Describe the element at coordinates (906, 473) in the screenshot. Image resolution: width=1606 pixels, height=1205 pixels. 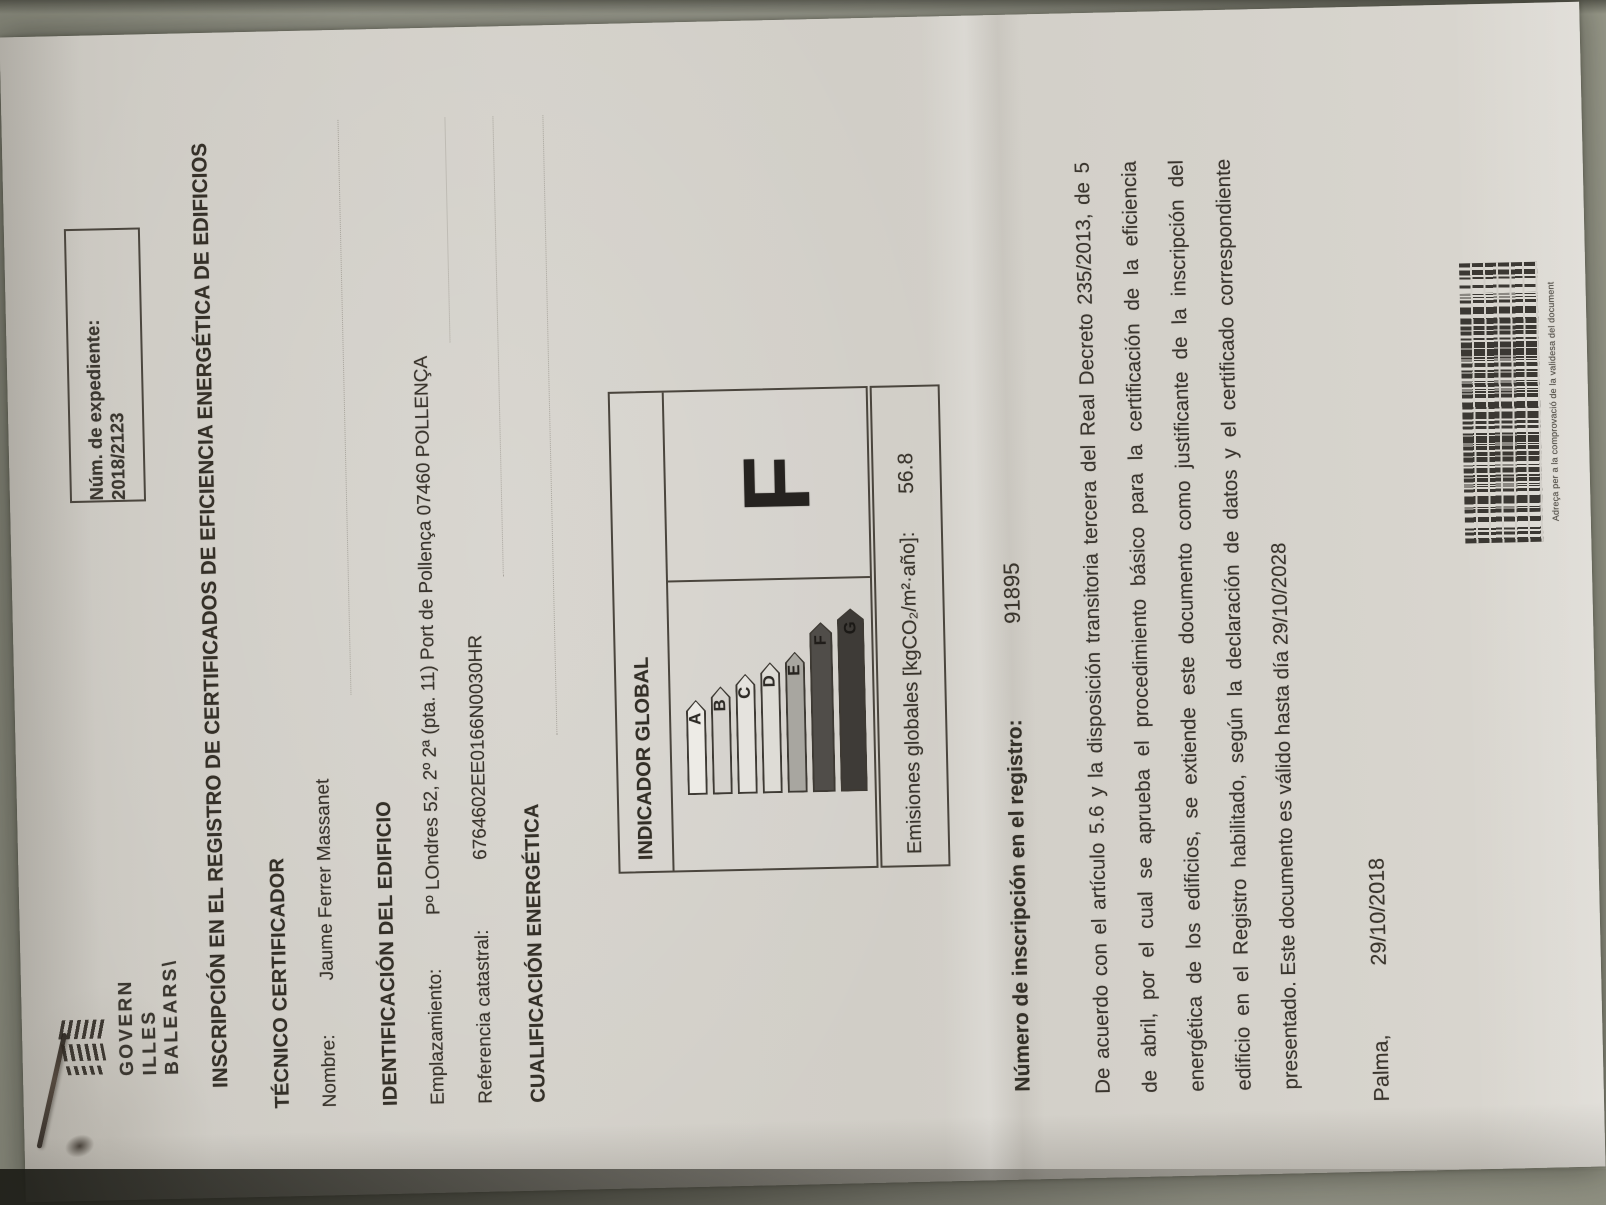
I see `emisiones-value: 56.8` at that location.